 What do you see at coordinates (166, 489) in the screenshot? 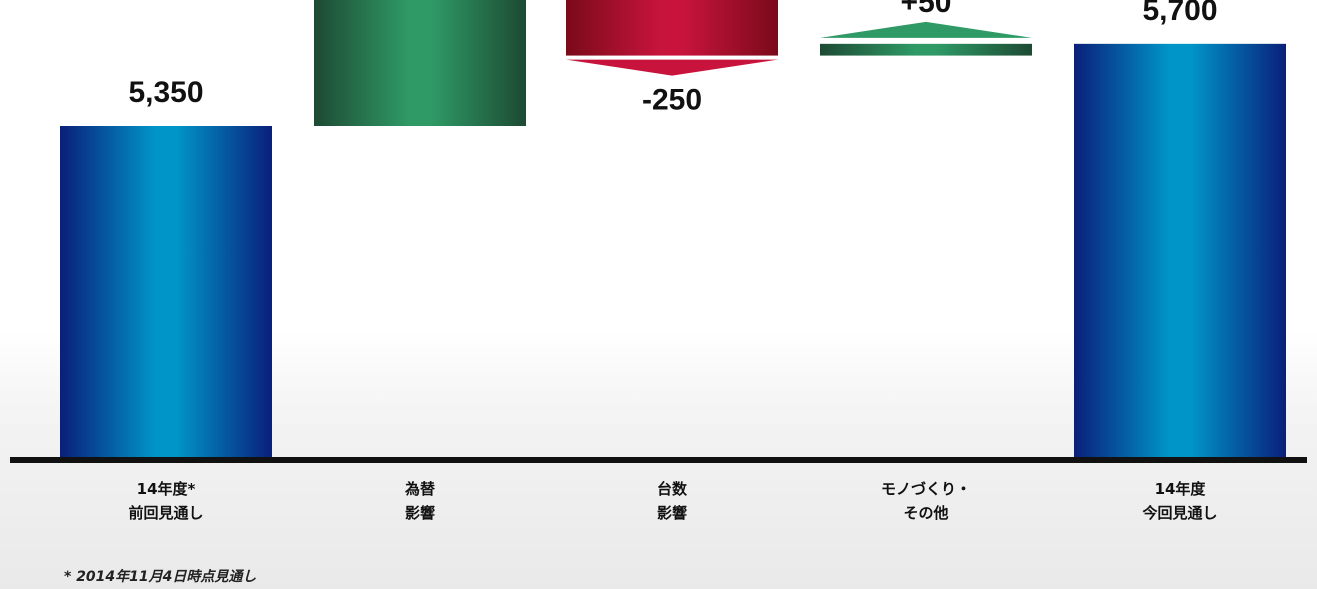
I see `category-label-0-line-0: 14年度*` at bounding box center [166, 489].